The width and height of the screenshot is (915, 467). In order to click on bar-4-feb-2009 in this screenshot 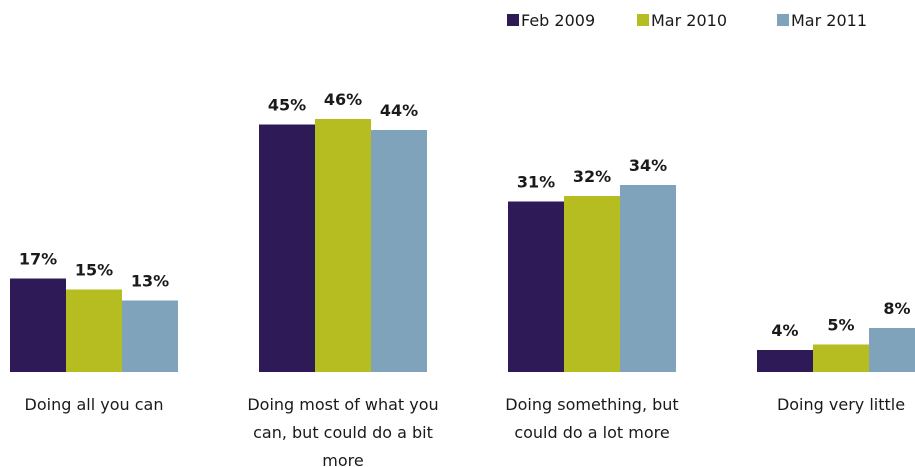, I will do `click(785, 361)`.